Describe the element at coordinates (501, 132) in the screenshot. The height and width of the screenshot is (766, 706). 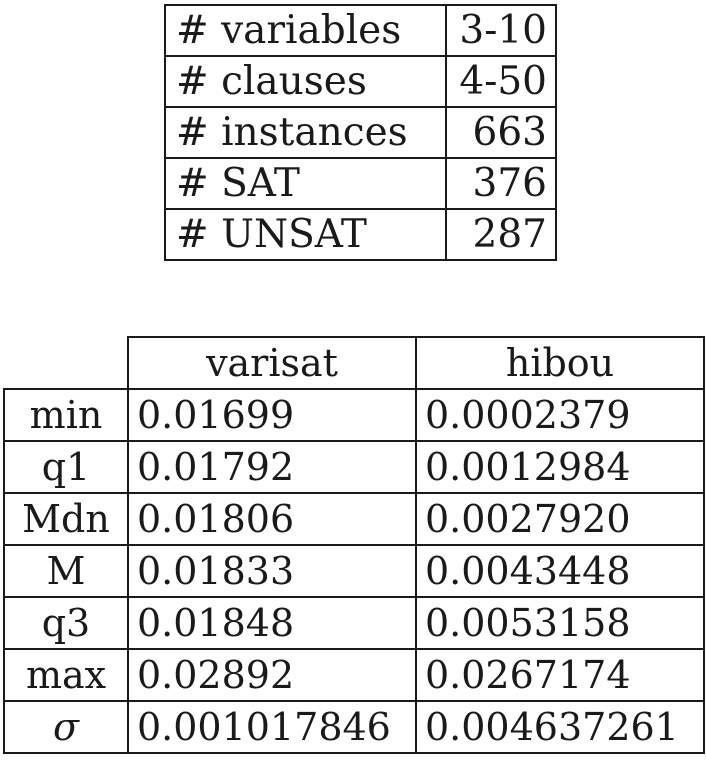
I see `summary-value-instances: 663` at that location.